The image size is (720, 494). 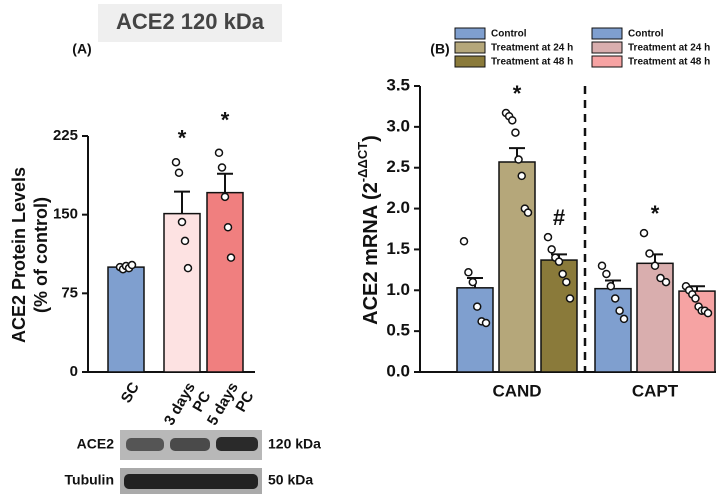 I want to click on y-tick-label: 150, so click(x=65, y=214).